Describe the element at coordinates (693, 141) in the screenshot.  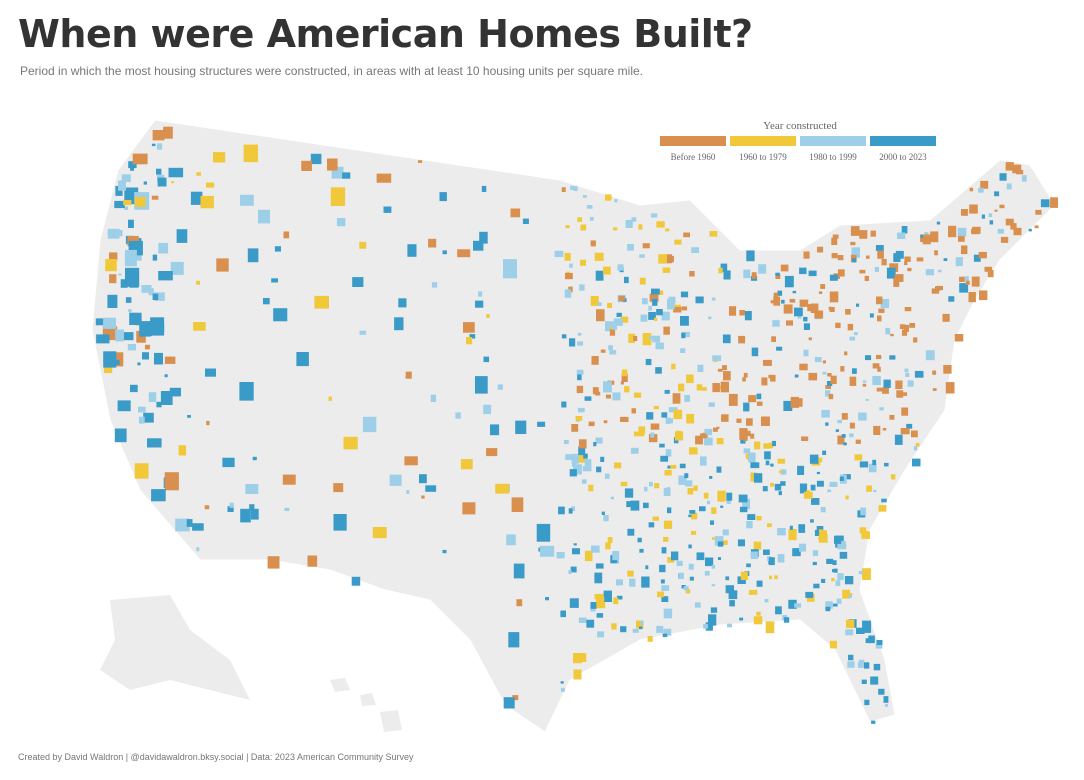
I see `legend-swatch` at that location.